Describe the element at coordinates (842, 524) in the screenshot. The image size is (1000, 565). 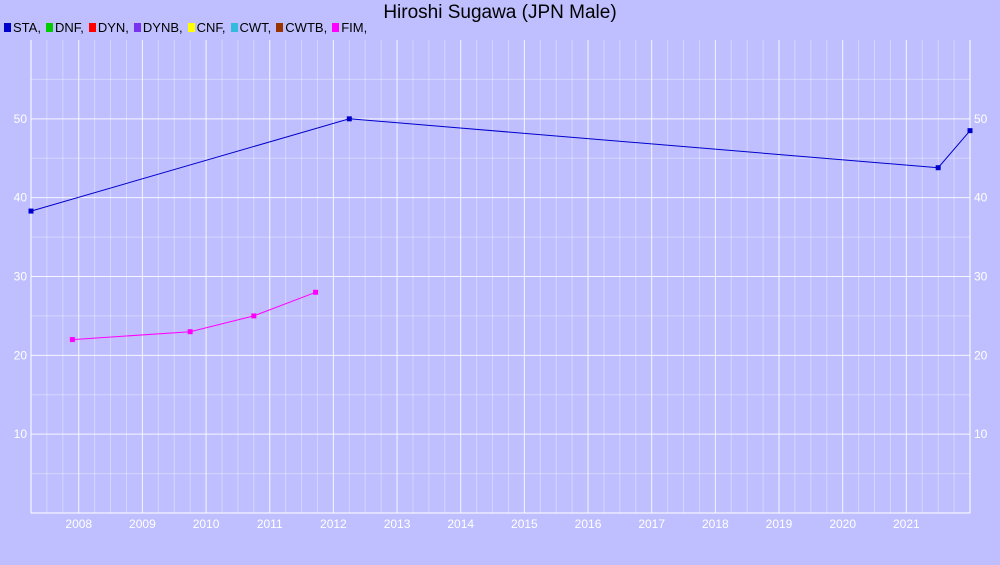
I see `x-tick-label: 2020` at that location.